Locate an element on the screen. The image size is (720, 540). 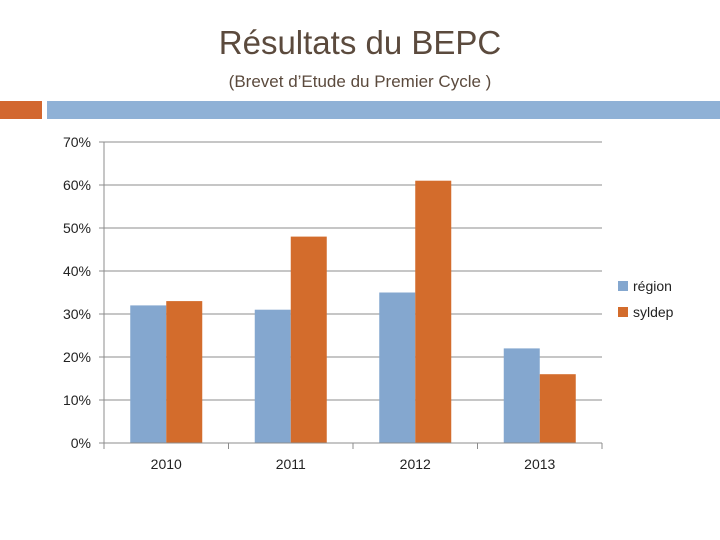
y-tick-label: 40% is located at coordinates (77, 271).